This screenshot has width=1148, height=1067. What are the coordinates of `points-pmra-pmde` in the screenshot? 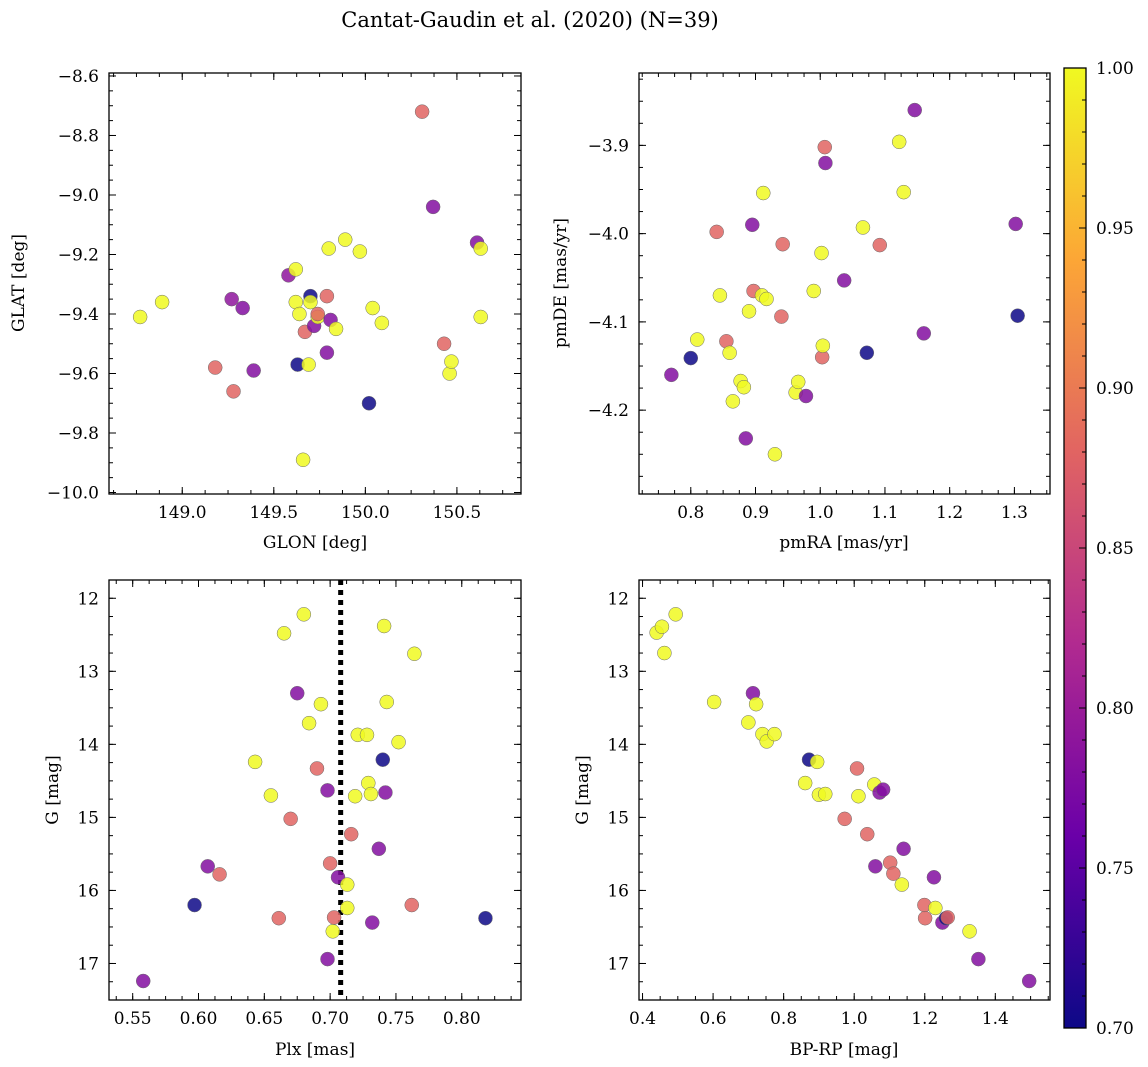 It's located at (844, 282).